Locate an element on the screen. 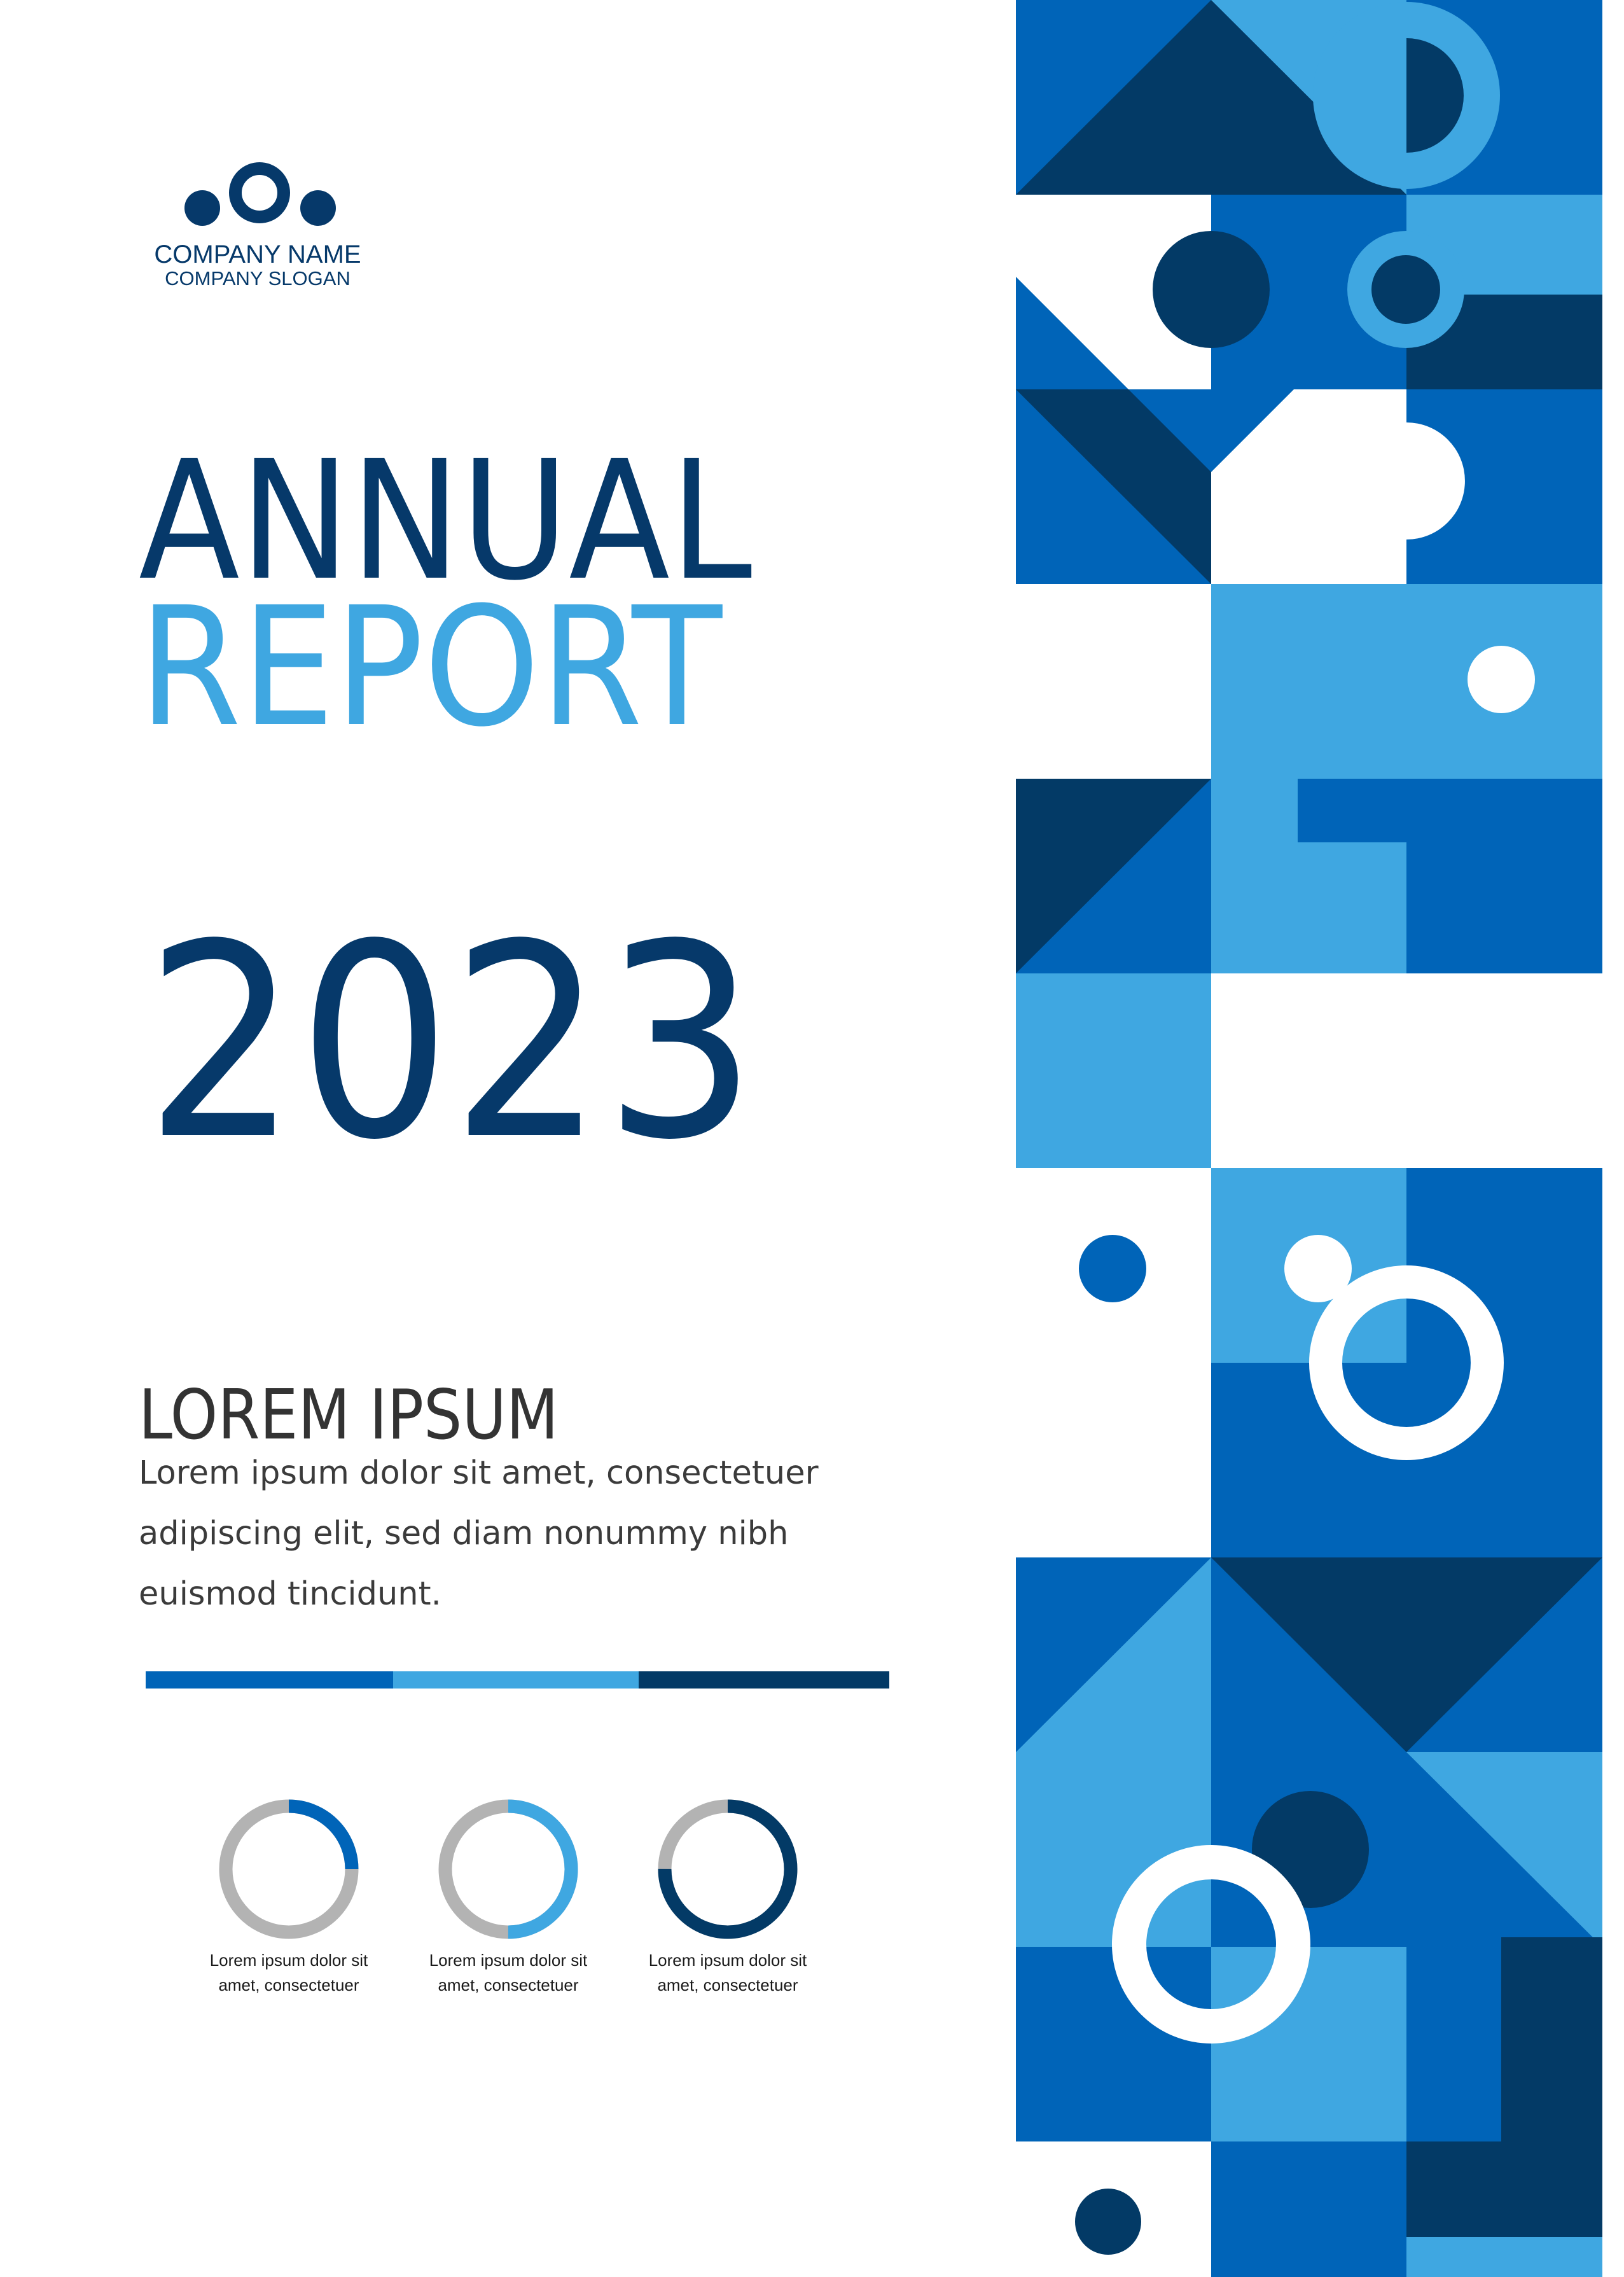 The image size is (1624, 2277). section-heading: LOREM IPSUM is located at coordinates (349, 1415).